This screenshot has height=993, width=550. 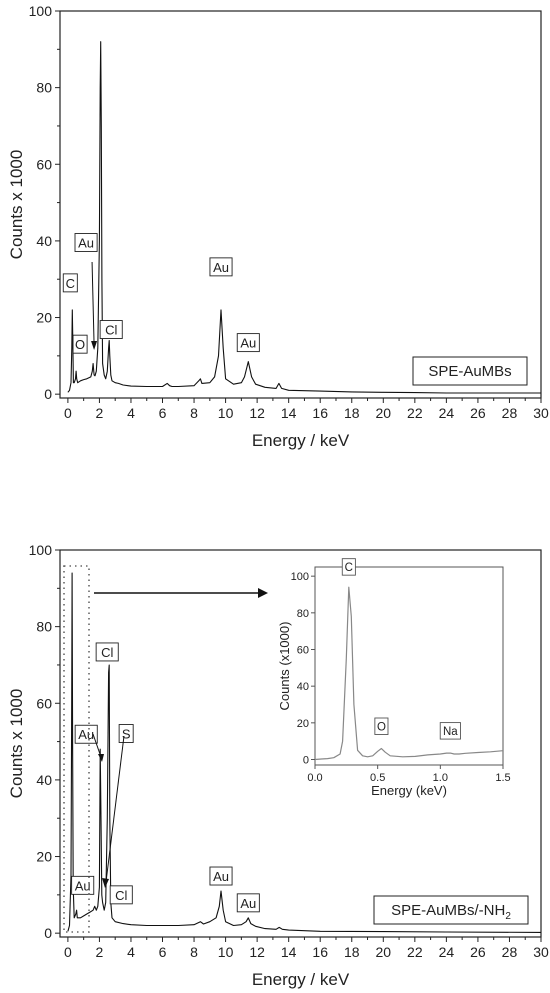 I want to click on zoom-region-box, so click(x=76, y=749).